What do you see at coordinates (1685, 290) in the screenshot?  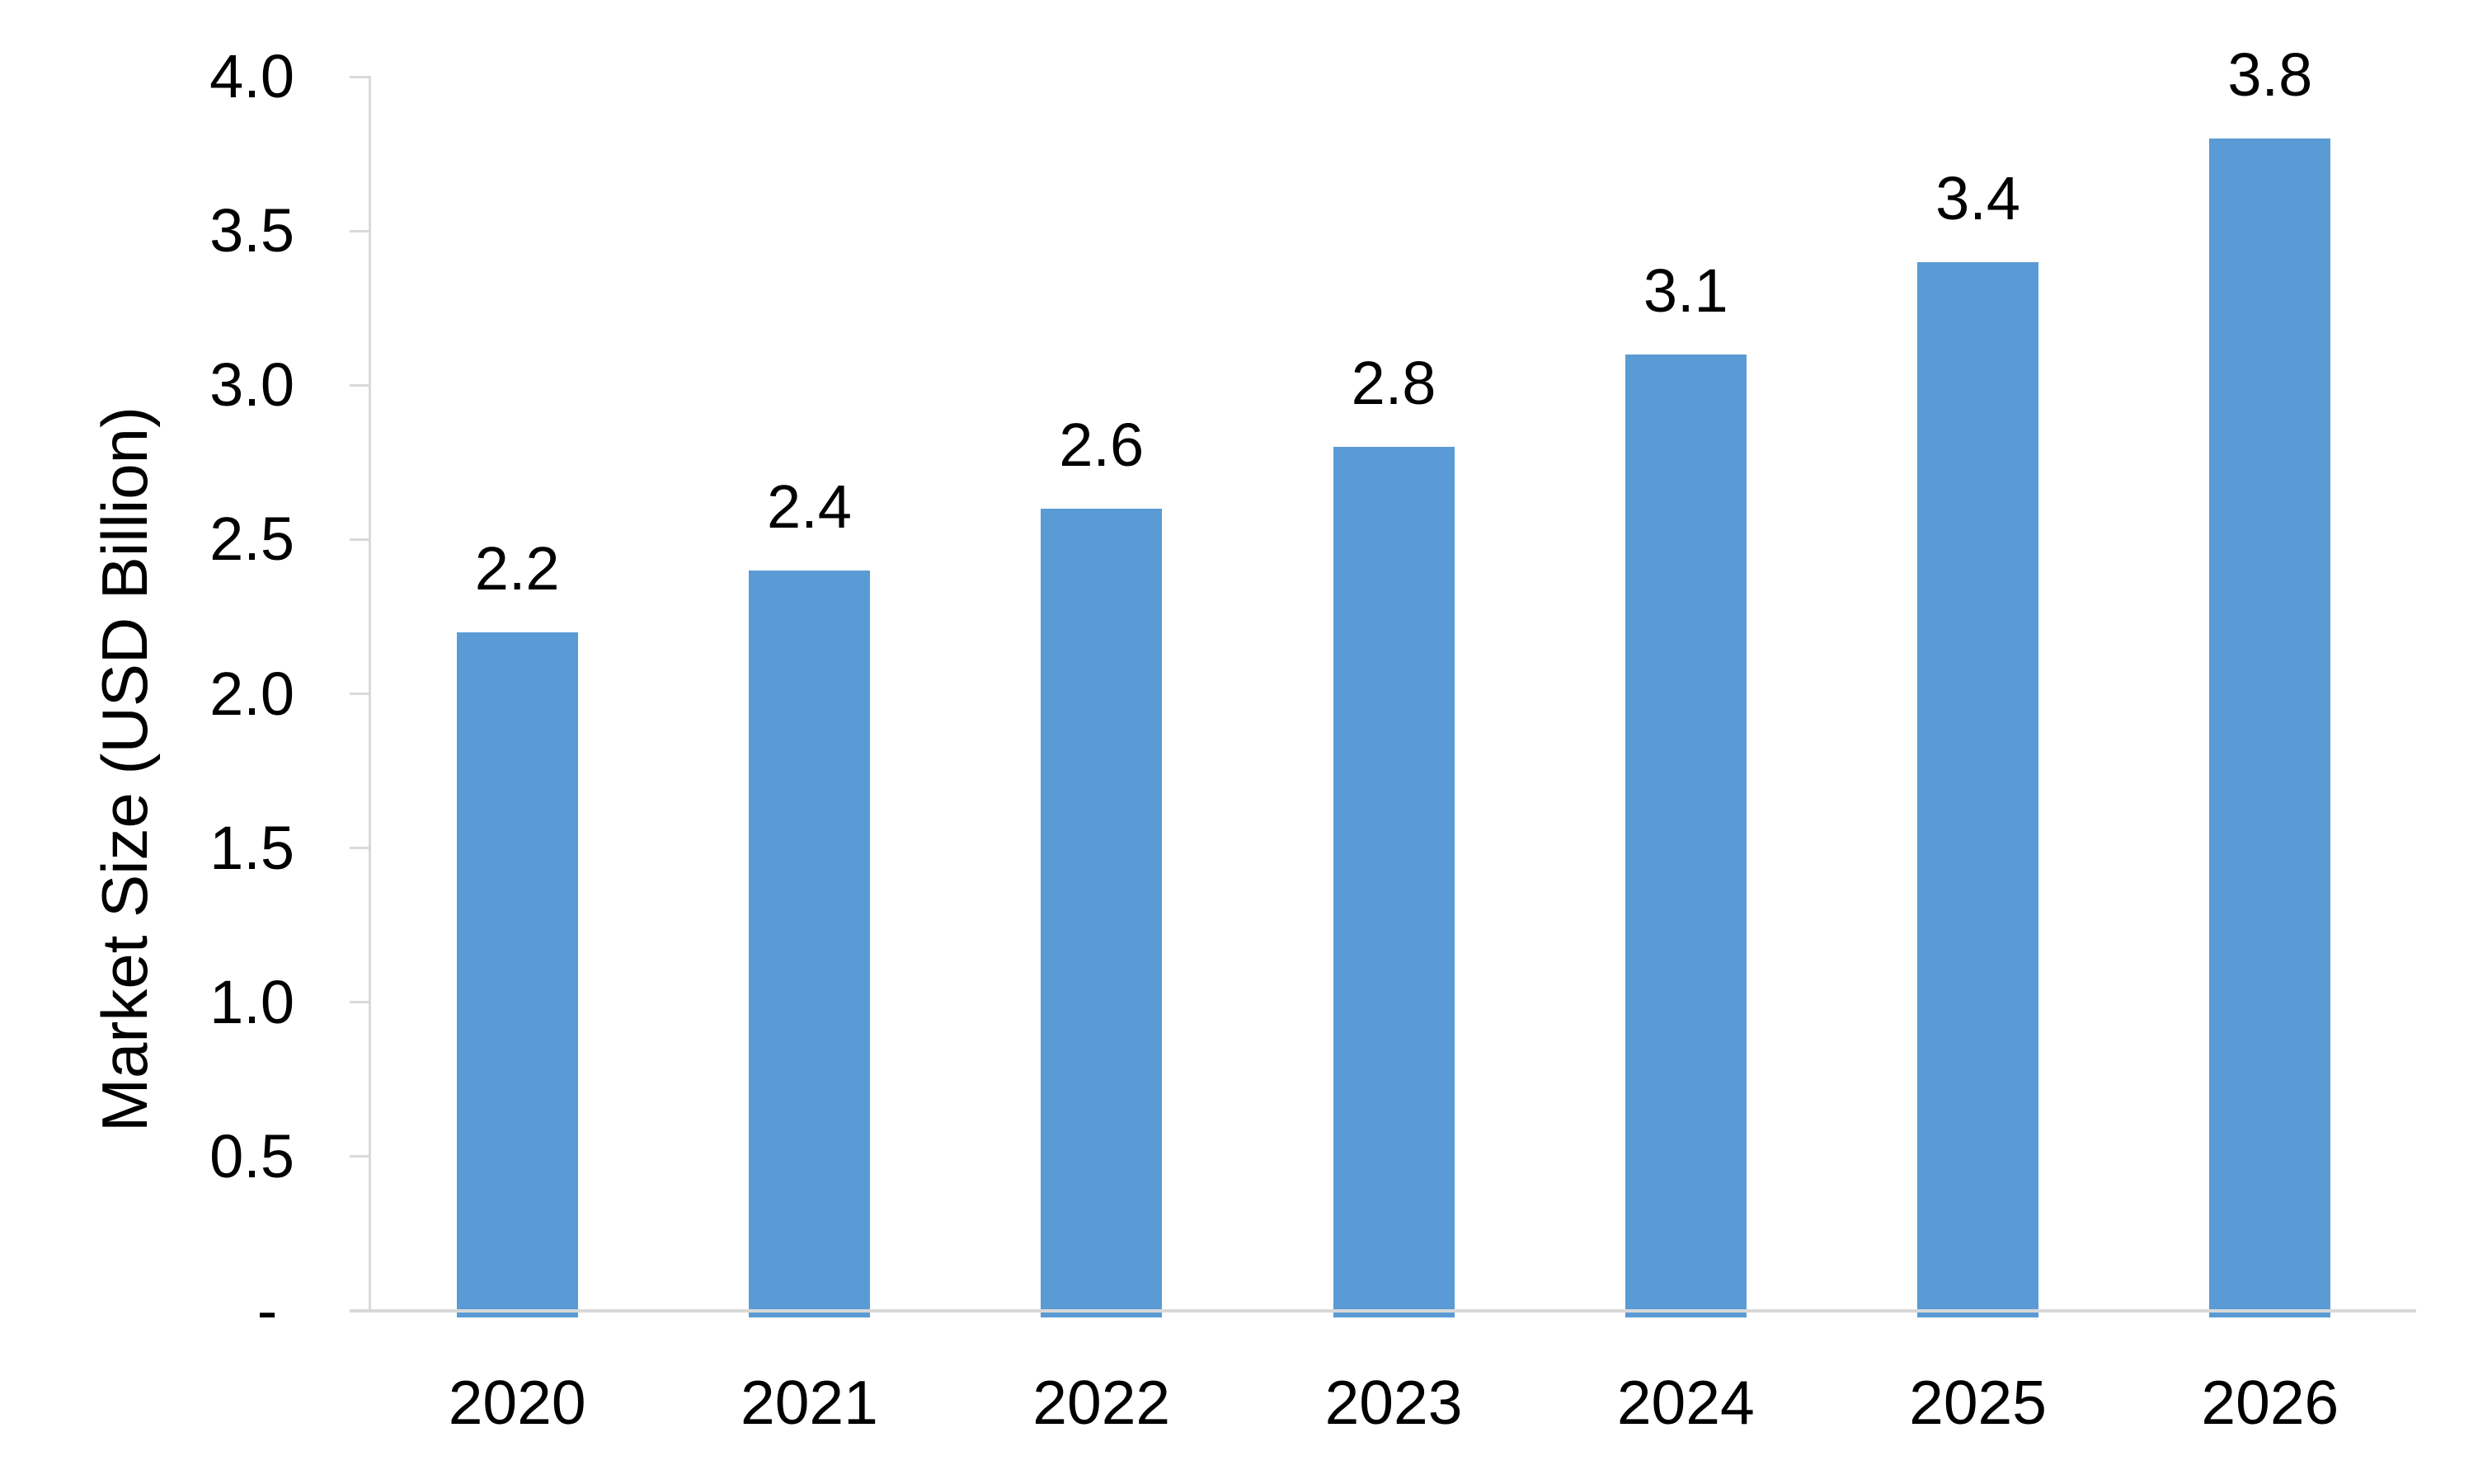 I see `data-label-2024: 3.1` at bounding box center [1685, 290].